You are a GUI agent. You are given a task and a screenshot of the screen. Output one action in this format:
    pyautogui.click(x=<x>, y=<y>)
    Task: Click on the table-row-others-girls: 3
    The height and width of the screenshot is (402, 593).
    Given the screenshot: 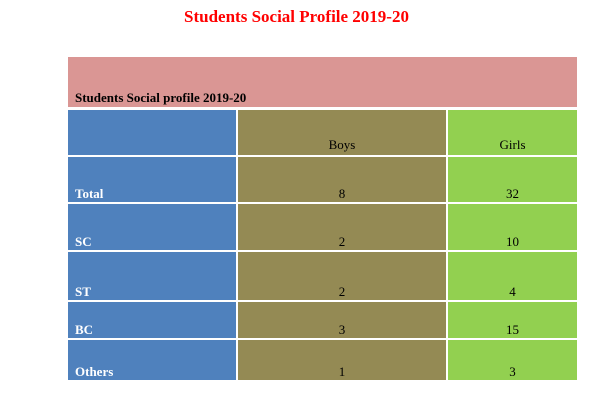 What is the action you would take?
    pyautogui.click(x=512, y=360)
    